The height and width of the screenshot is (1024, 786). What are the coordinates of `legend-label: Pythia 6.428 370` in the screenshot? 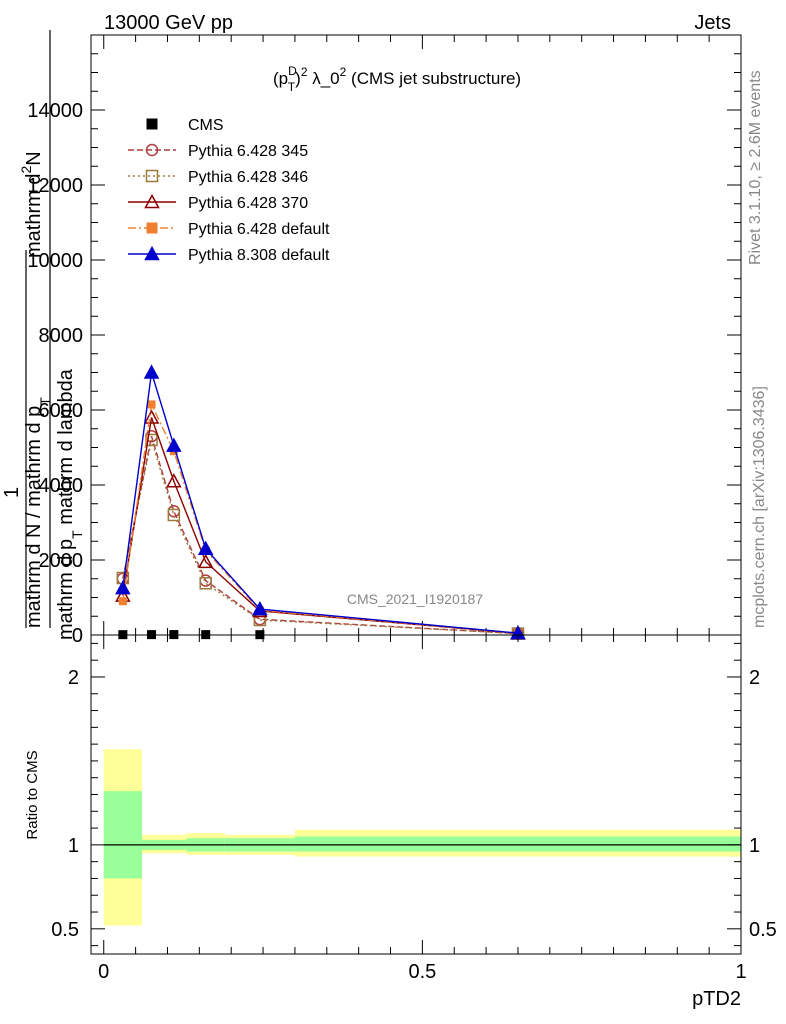 It's located at (248, 203).